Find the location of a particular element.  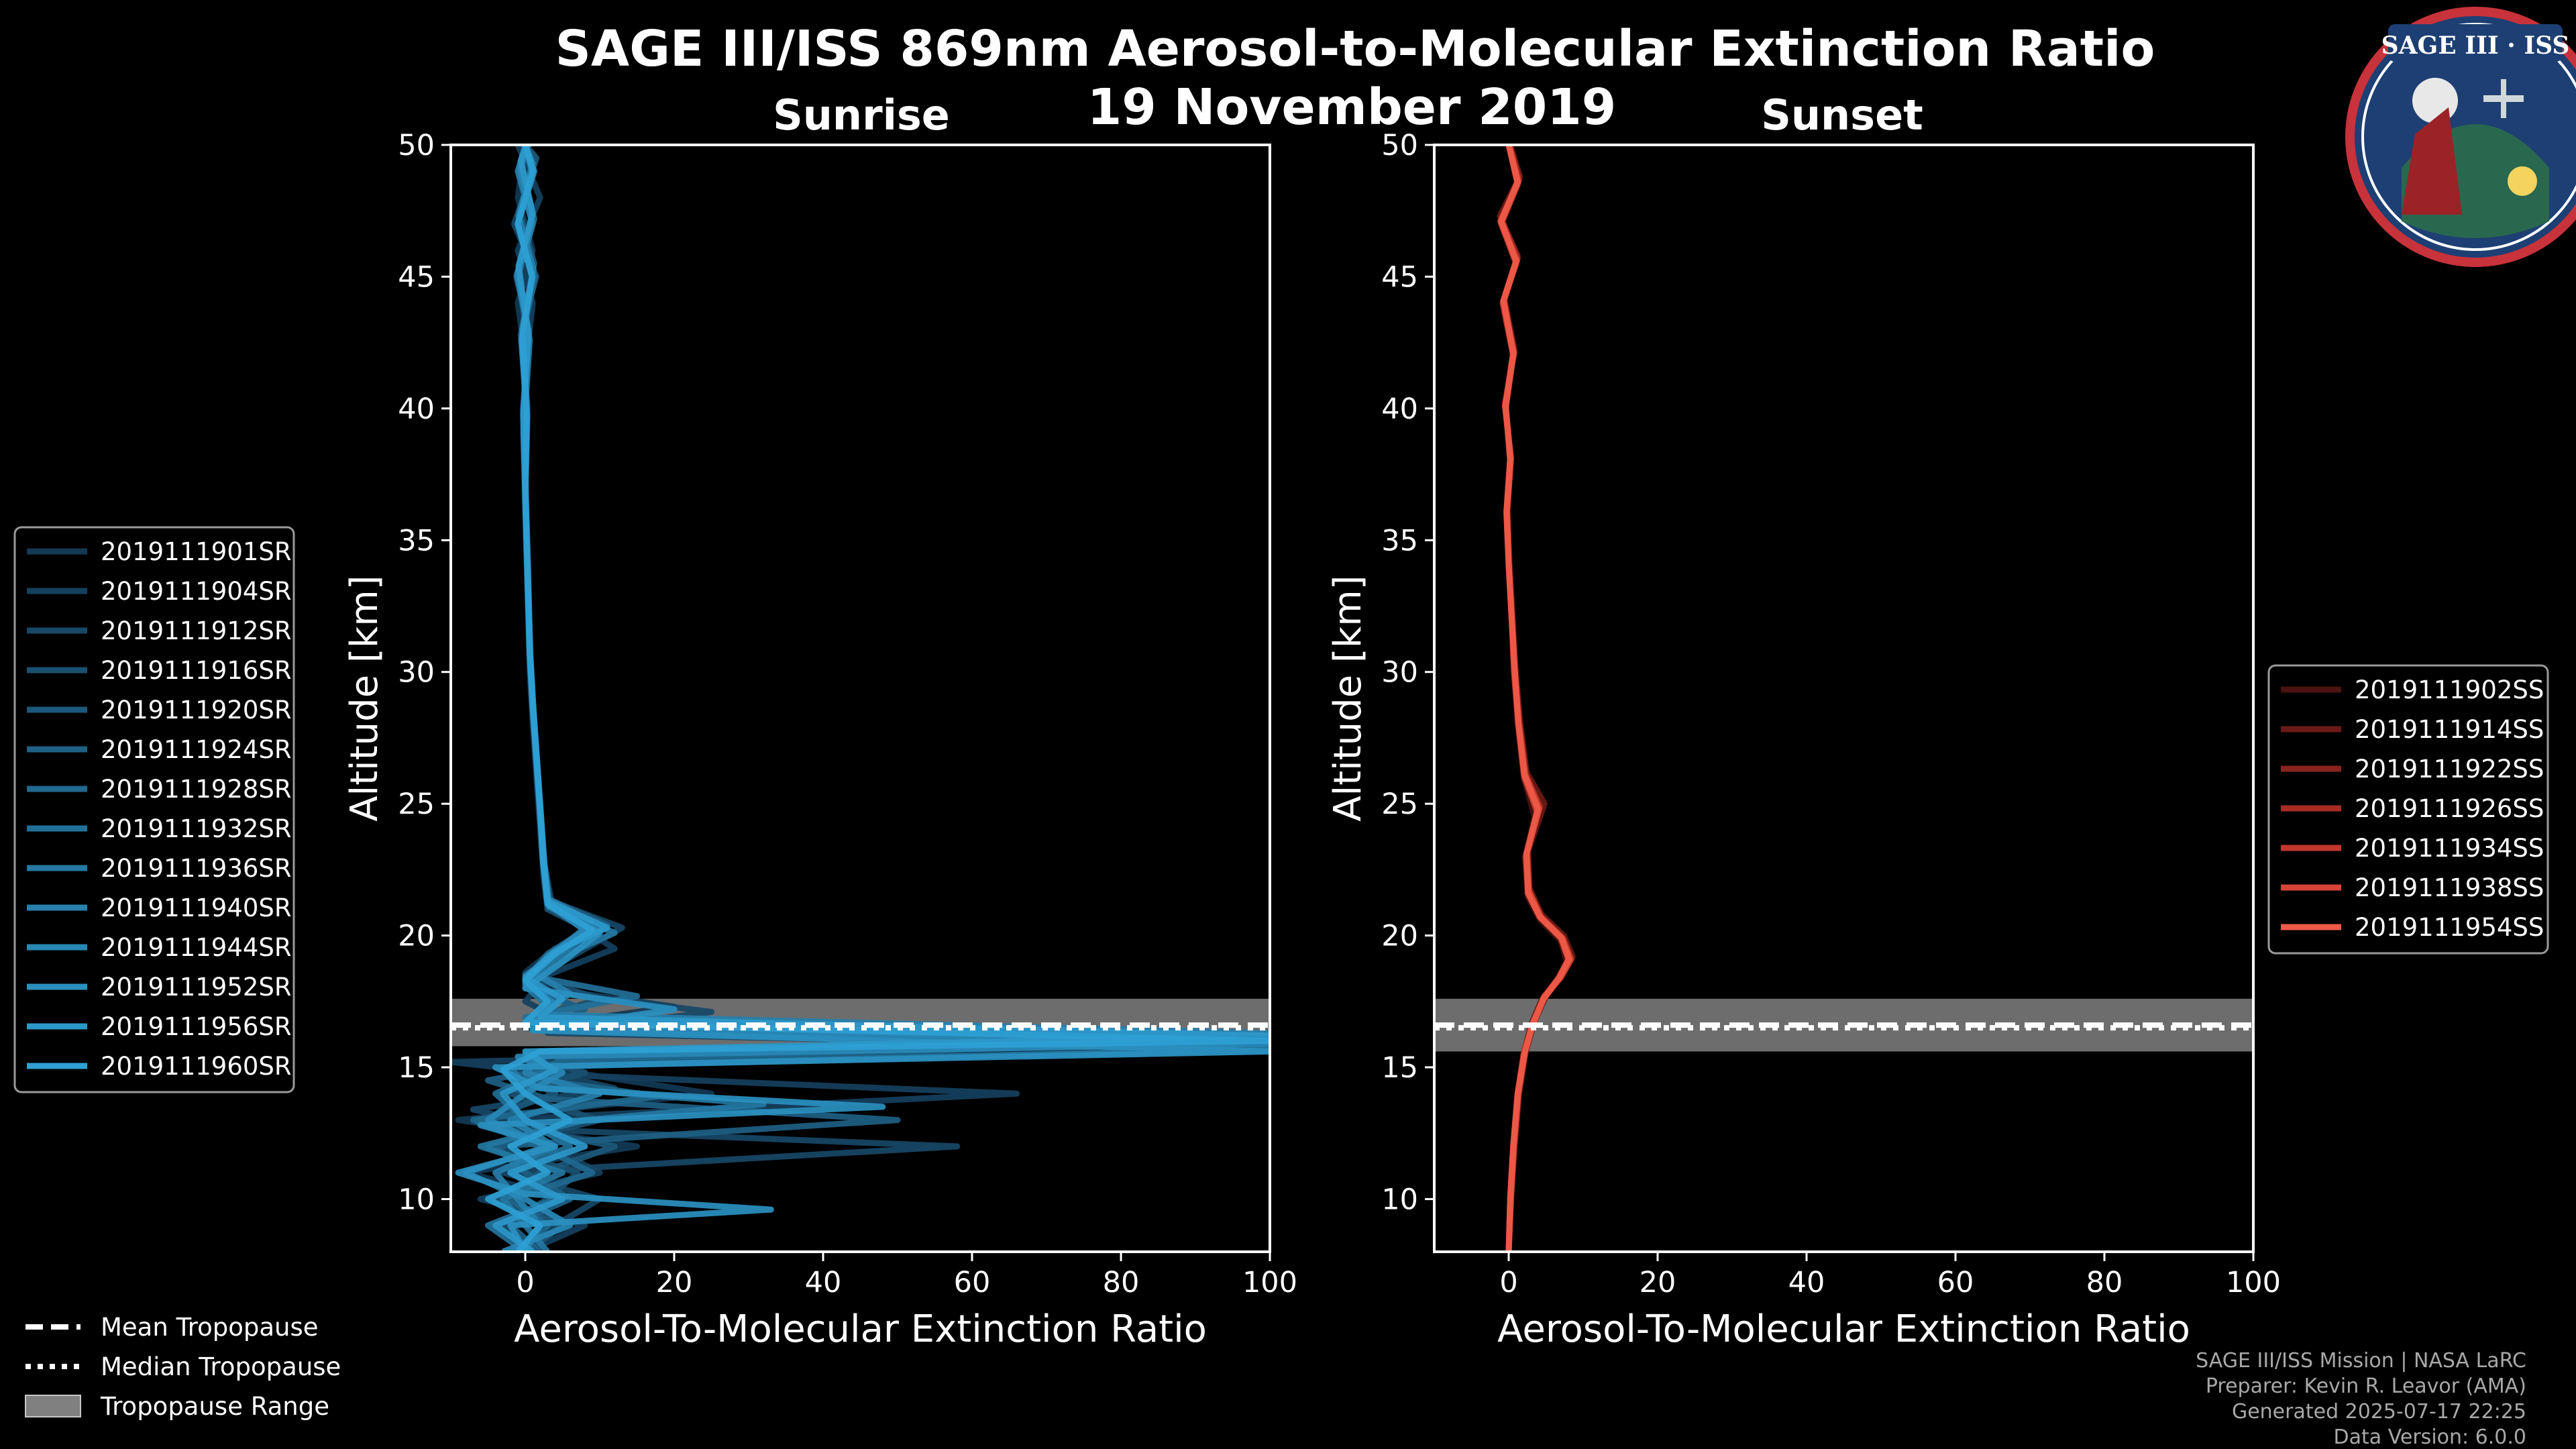

legend-label: 2019111914SS is located at coordinates (2449, 729).